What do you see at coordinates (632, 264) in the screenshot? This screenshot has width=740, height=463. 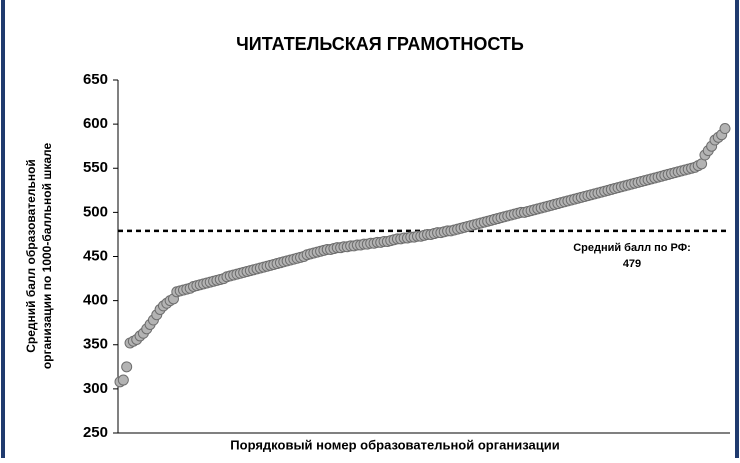 I see `reference-value: 479` at bounding box center [632, 264].